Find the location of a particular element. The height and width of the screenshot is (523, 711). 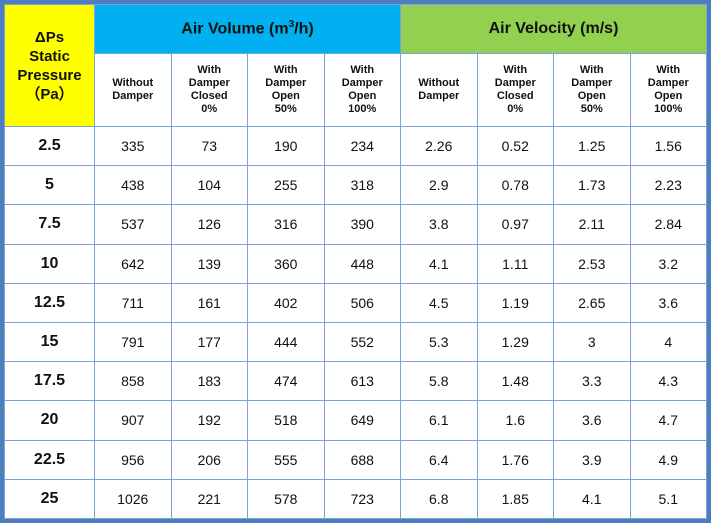

value-cell: 4.5 is located at coordinates (439, 302).